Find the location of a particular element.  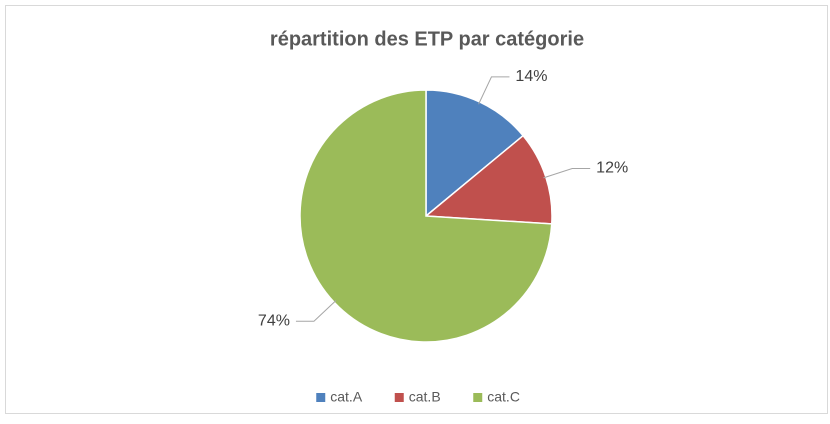

legend-label: cat.C is located at coordinates (503, 397).